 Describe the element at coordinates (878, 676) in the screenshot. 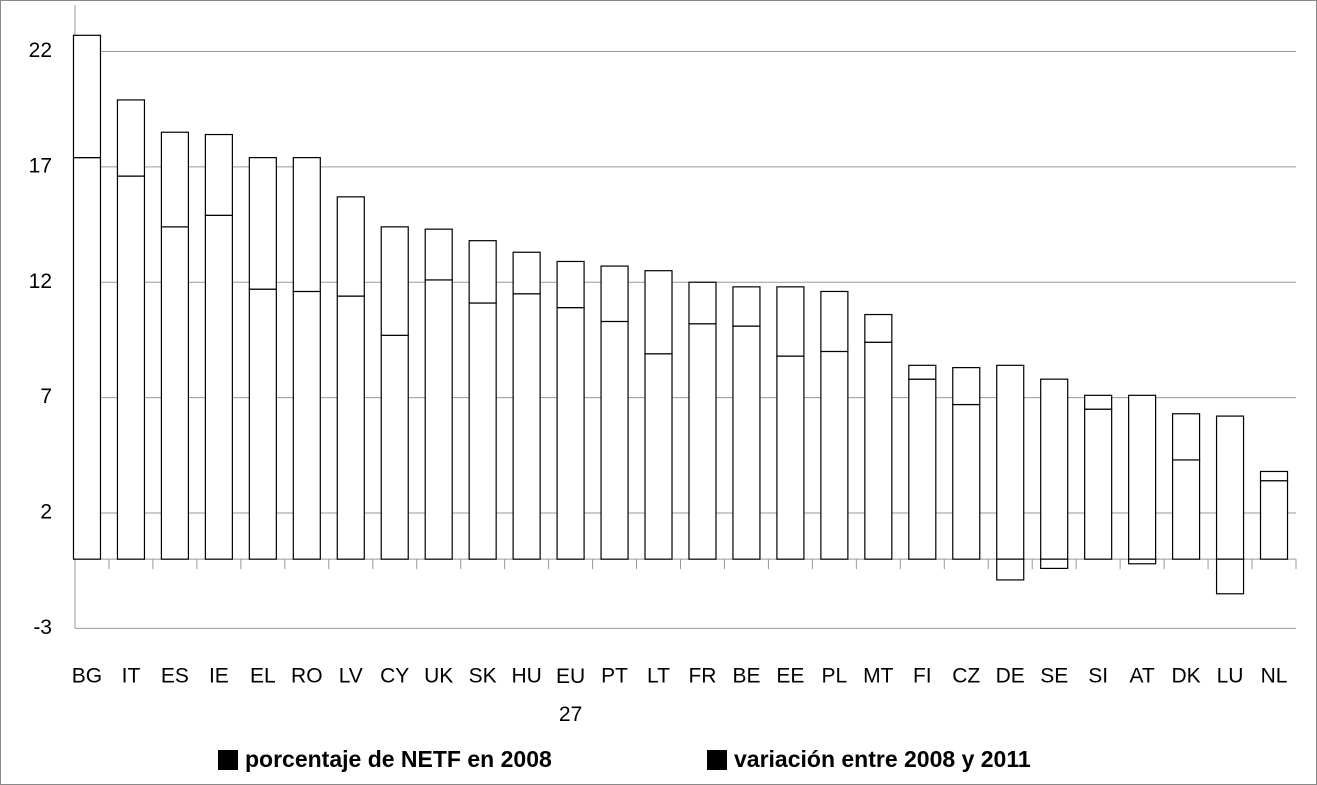

I see `x-tick-label: MT` at that location.